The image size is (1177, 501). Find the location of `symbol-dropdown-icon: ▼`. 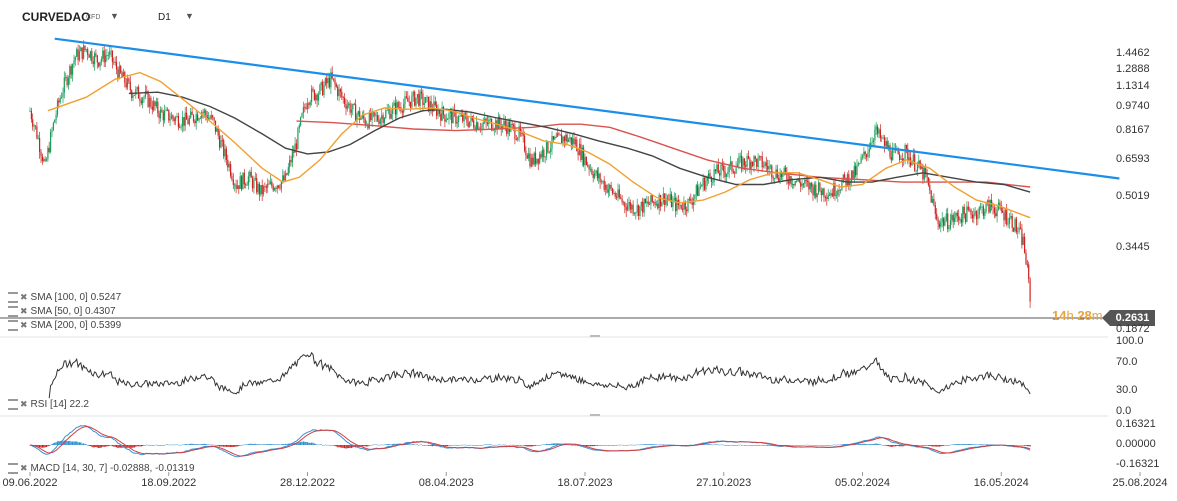

symbol-dropdown-icon: ▼ is located at coordinates (114, 16).